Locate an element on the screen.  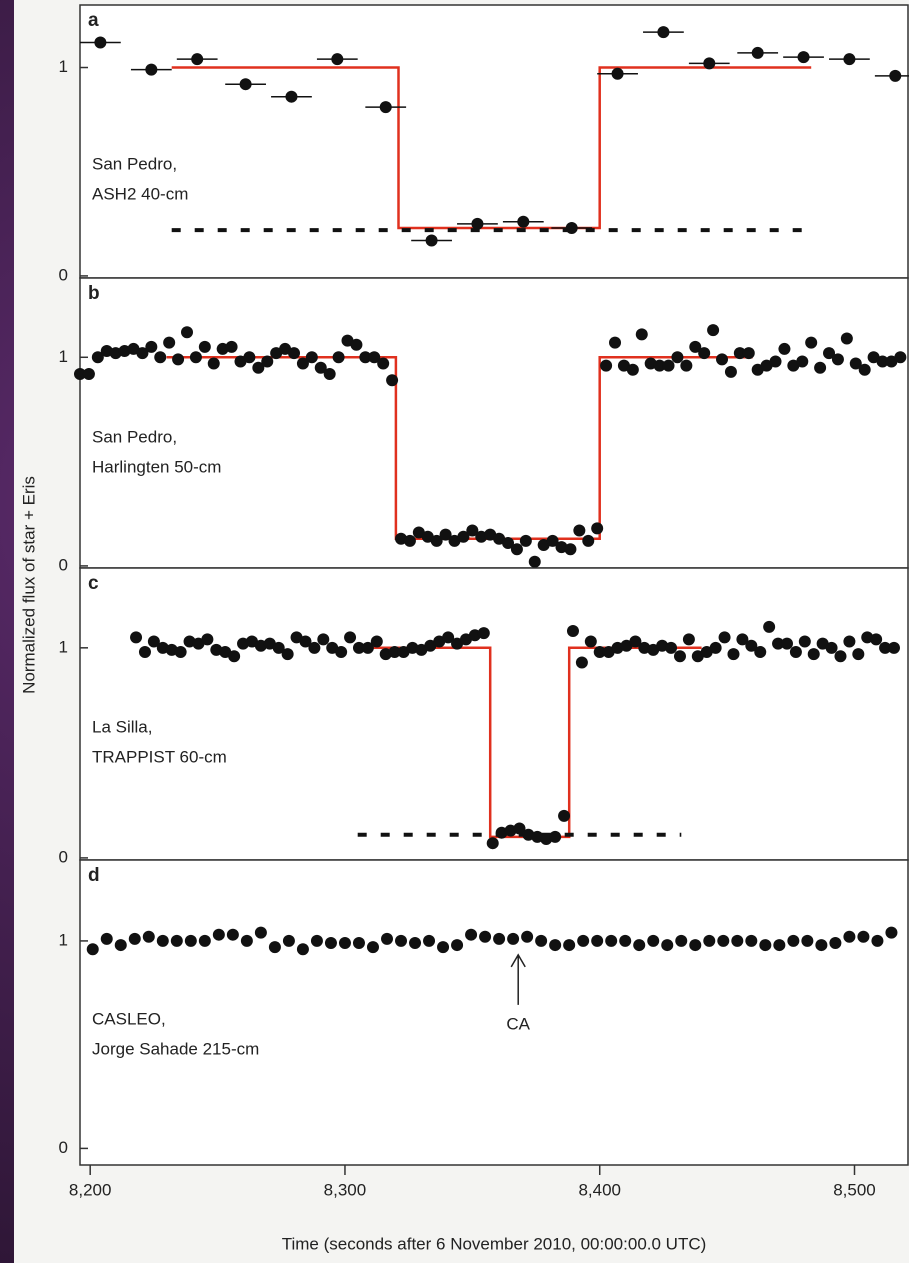
y-tick-label: 1 is located at coordinates (63, 939).